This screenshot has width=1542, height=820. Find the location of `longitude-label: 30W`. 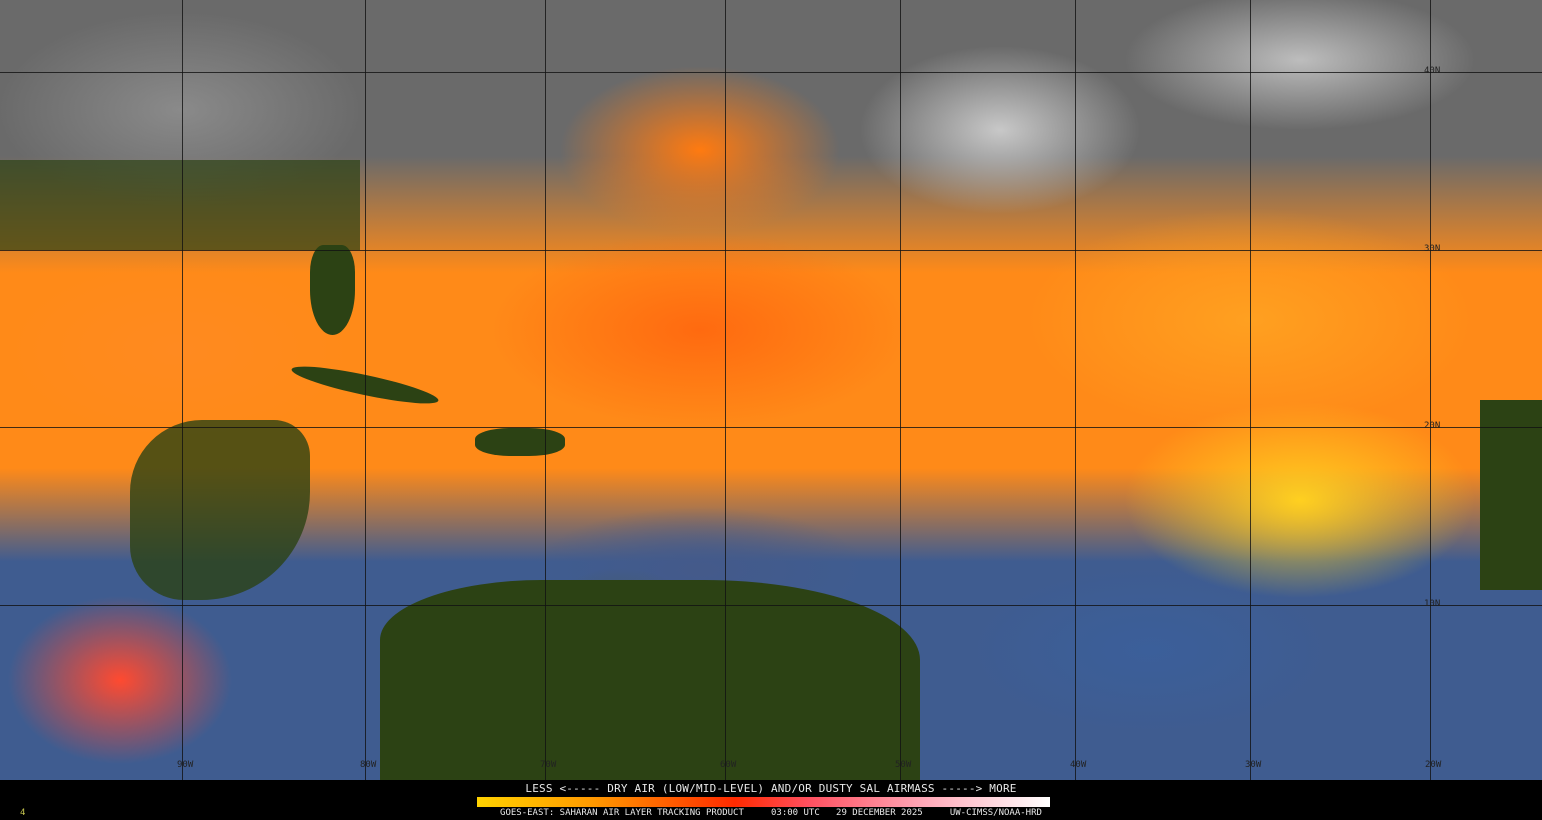

longitude-label: 30W is located at coordinates (1253, 765).